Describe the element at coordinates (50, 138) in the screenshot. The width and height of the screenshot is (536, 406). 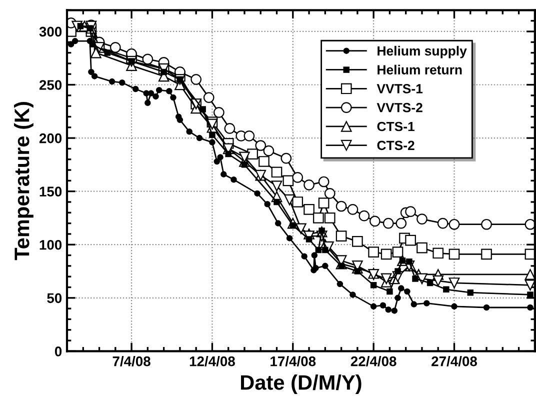
I see `y-tick-label: 200` at that location.